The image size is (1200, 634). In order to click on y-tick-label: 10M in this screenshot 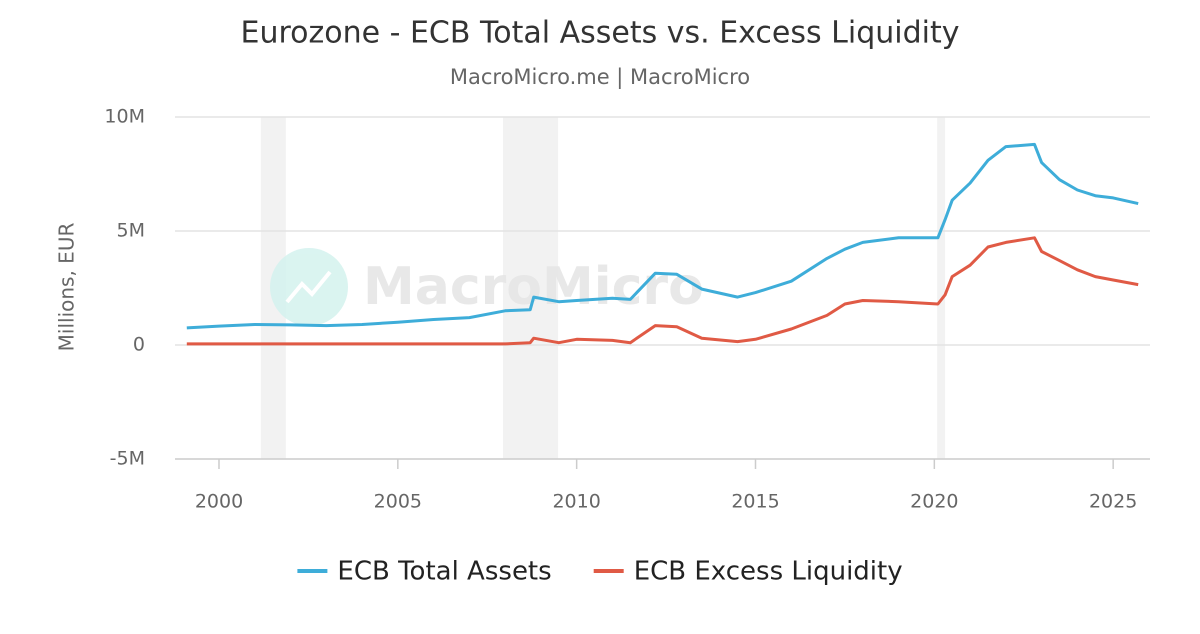, I will do `click(124, 117)`.